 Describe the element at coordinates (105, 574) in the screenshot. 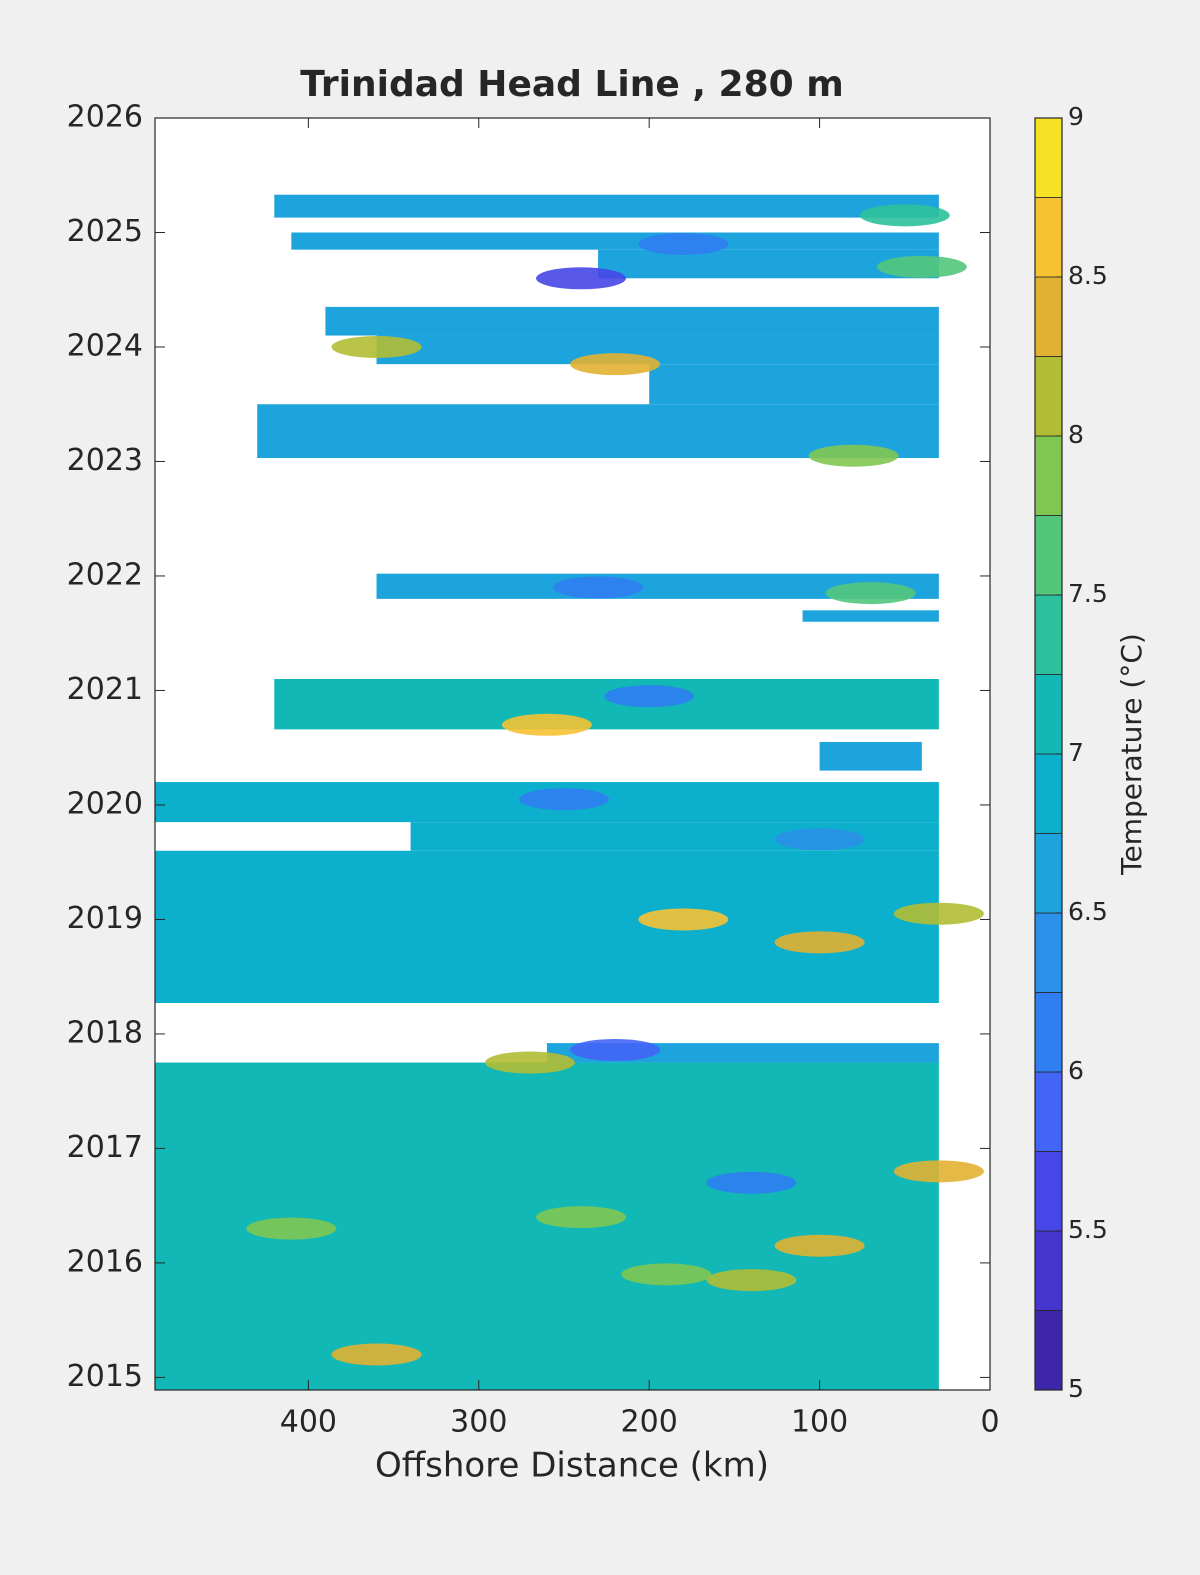

I see `y-tick-label: 2022` at that location.